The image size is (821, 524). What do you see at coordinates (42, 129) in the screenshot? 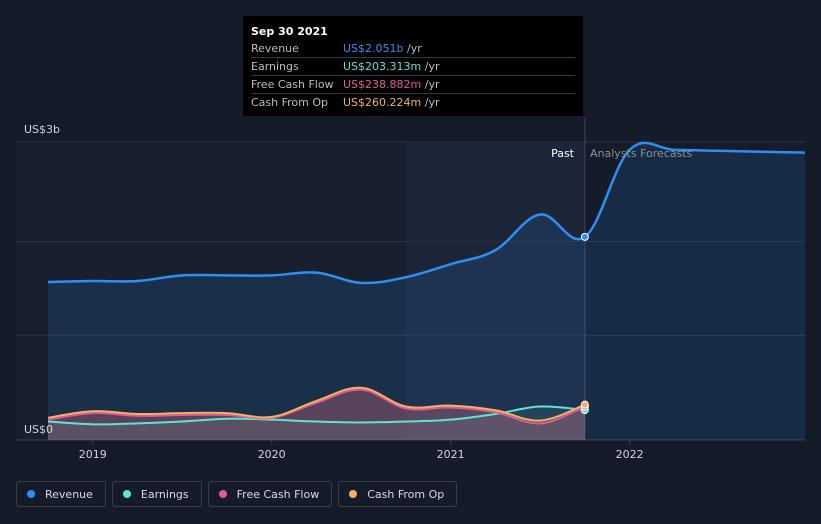
I see `y-axis-top-label: US$3b` at bounding box center [42, 129].